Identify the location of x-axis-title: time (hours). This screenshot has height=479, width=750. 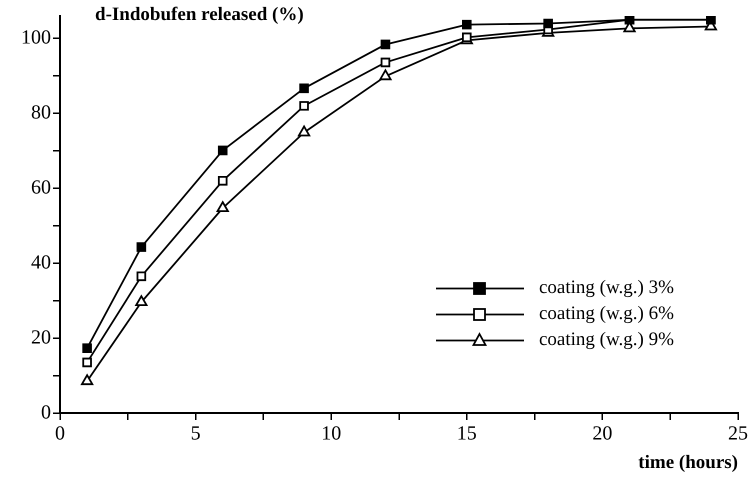
(688, 463).